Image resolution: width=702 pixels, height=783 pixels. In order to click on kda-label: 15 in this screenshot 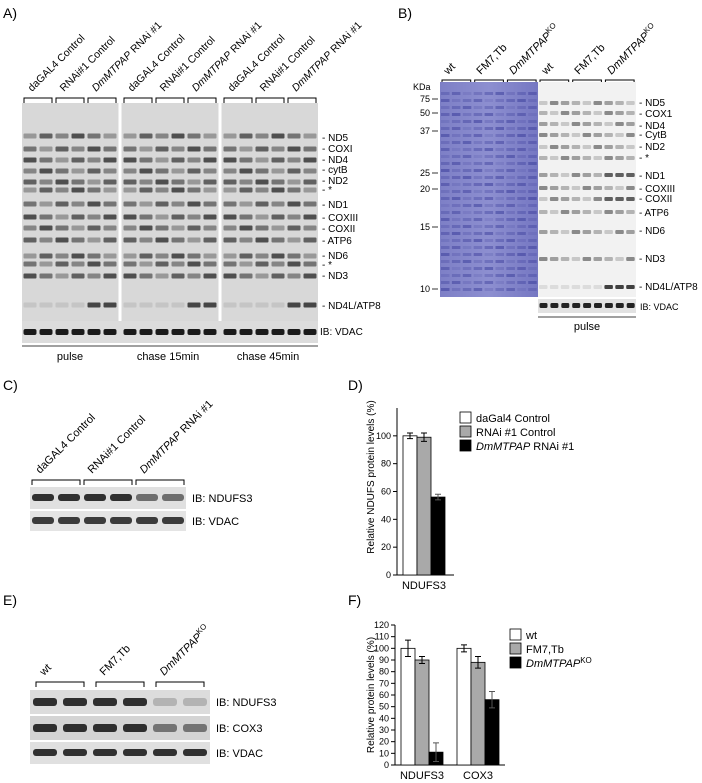, I will do `click(425, 227)`.